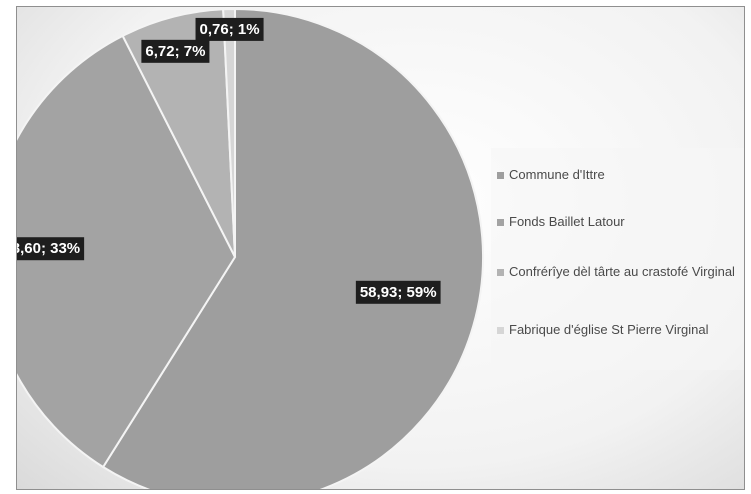  Describe the element at coordinates (500, 222) in the screenshot. I see `legend-swatch-fonds-baillet-latour` at that location.